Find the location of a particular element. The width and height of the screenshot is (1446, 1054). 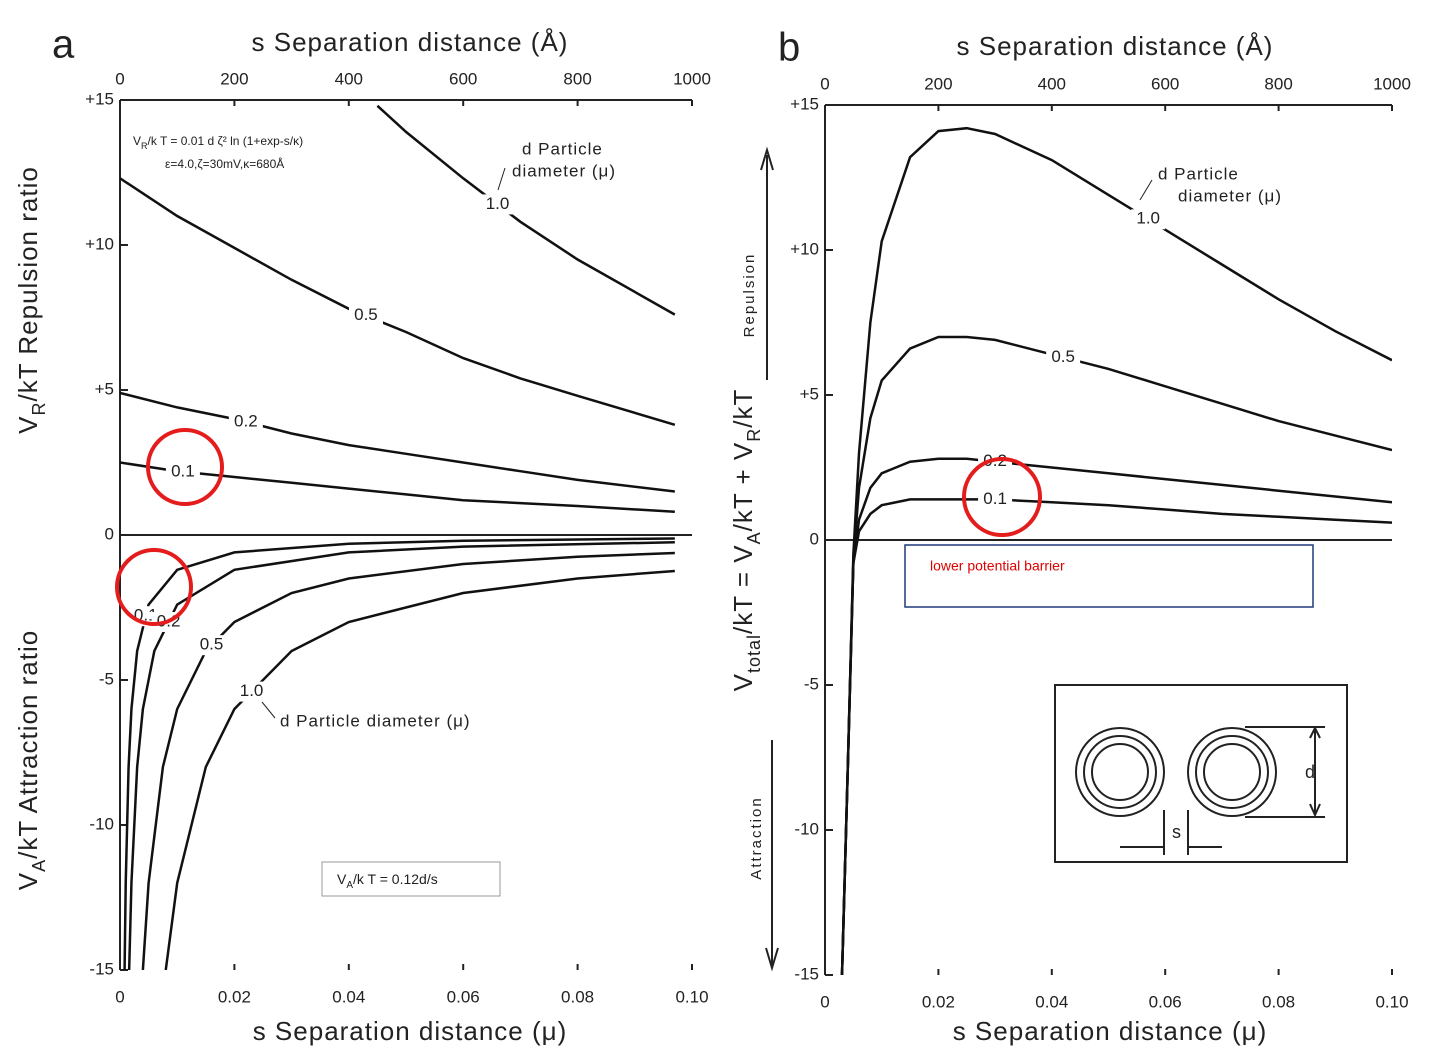

y-title-part: /kT Attraction ratio is located at coordinates (28, 744).